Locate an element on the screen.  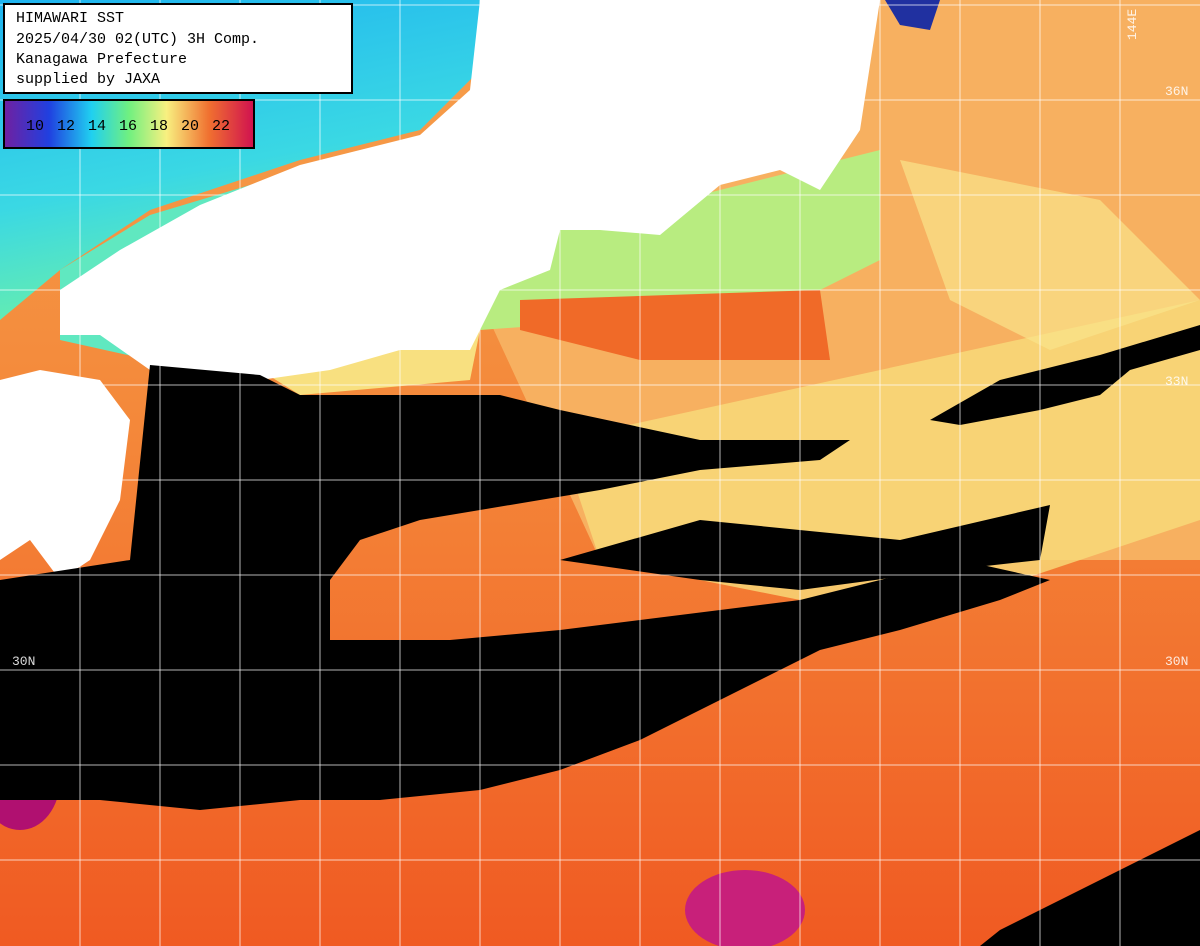
title-line: HIMAWARI SST is located at coordinates (70, 18).